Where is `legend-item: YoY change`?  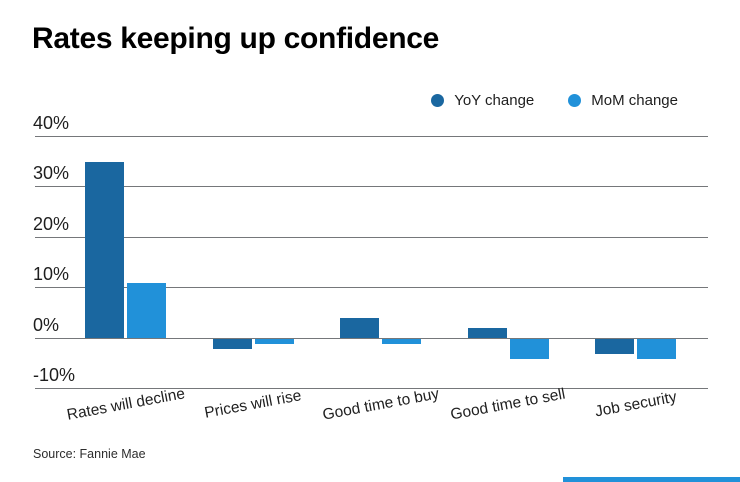 legend-item: YoY change is located at coordinates (482, 100).